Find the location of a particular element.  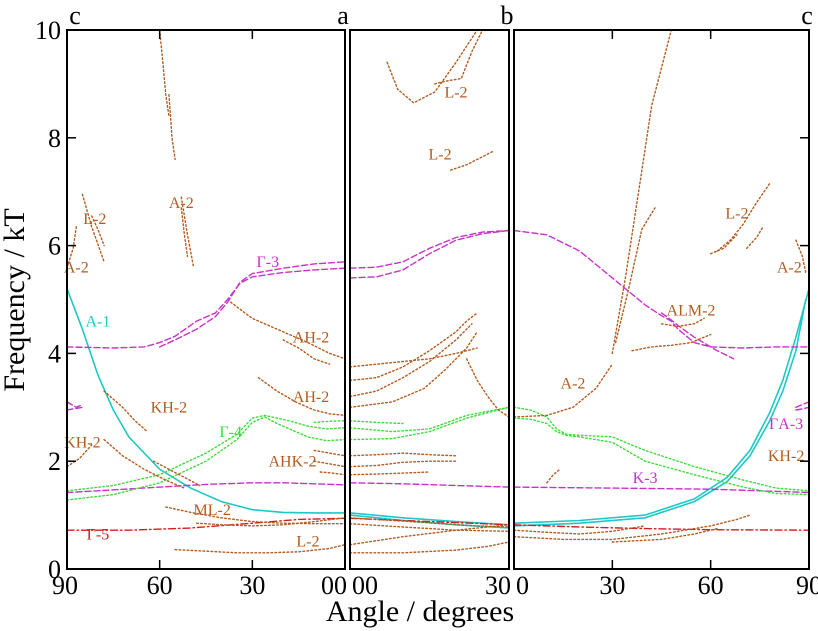

y-tick-label: 6 is located at coordinates (54, 246).